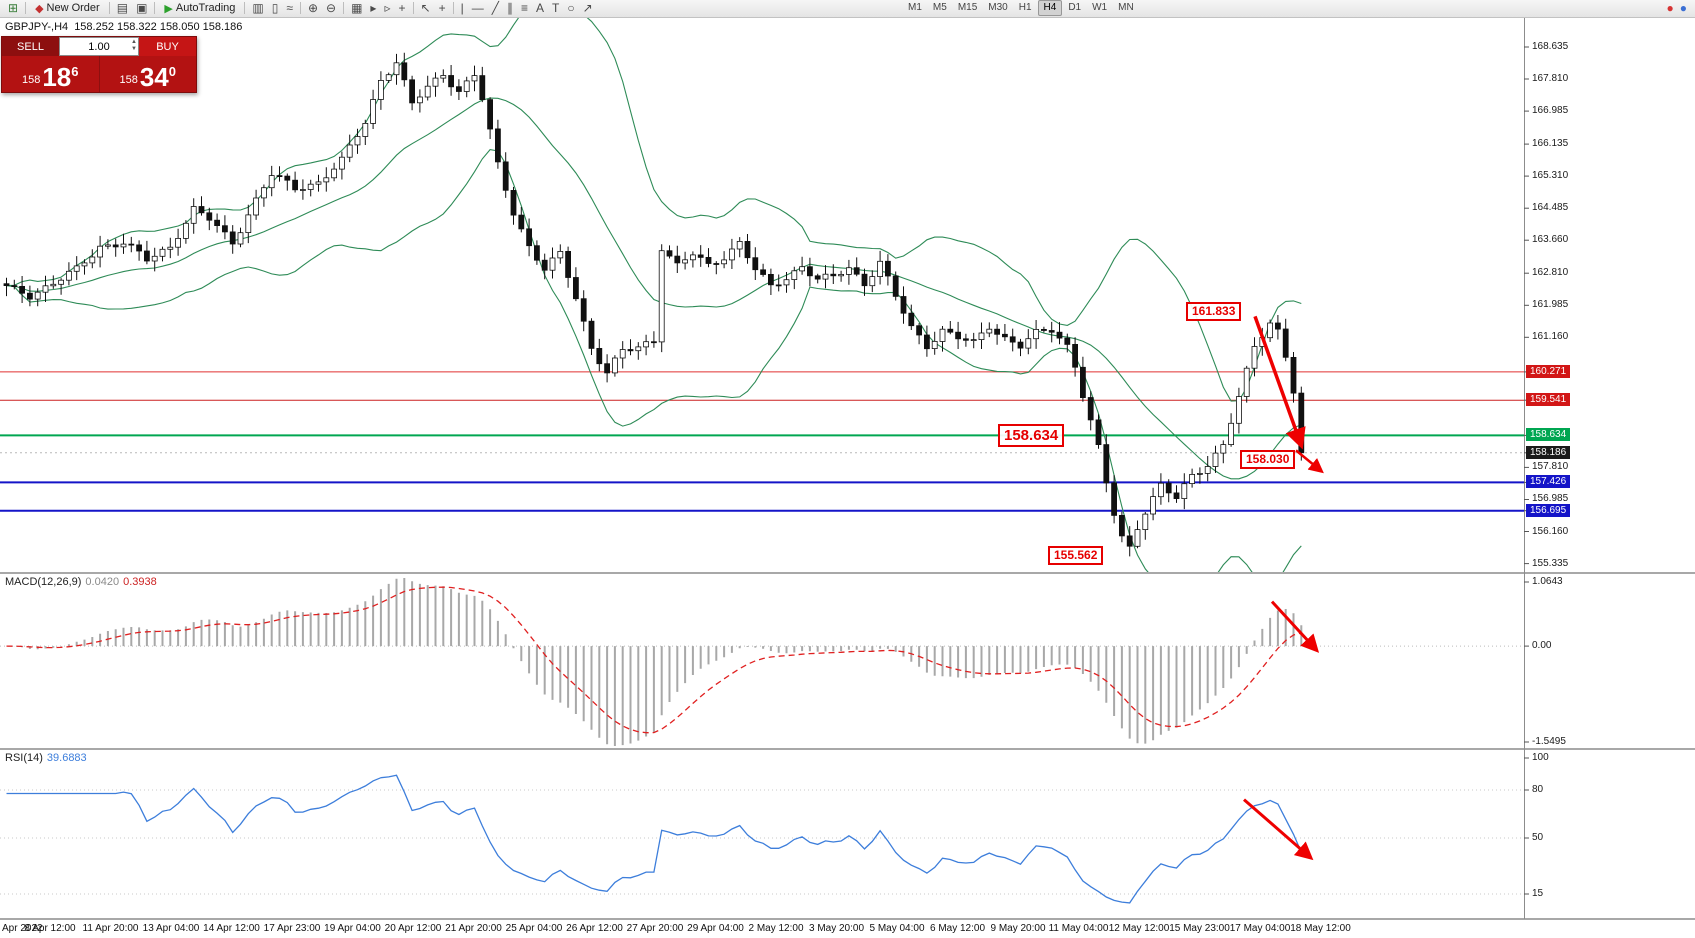 This screenshot has width=1695, height=938. I want to click on timeframe-button-m5: M5, so click(939, 7).